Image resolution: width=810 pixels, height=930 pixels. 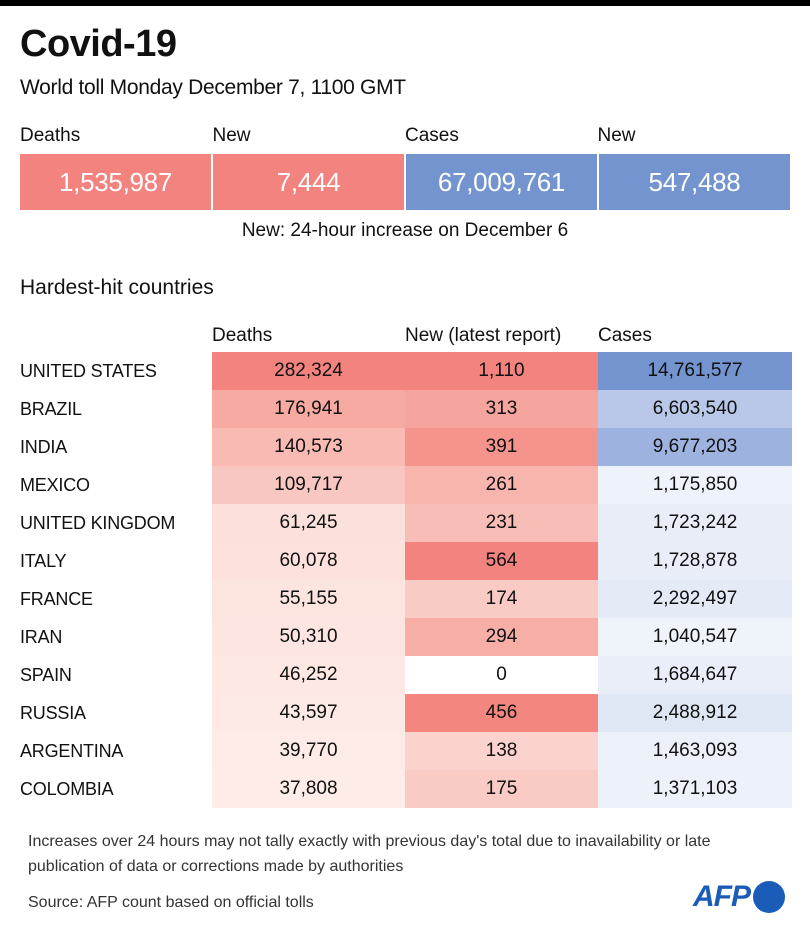 I want to click on new-deaths-cell: 1,110, so click(x=501, y=371).